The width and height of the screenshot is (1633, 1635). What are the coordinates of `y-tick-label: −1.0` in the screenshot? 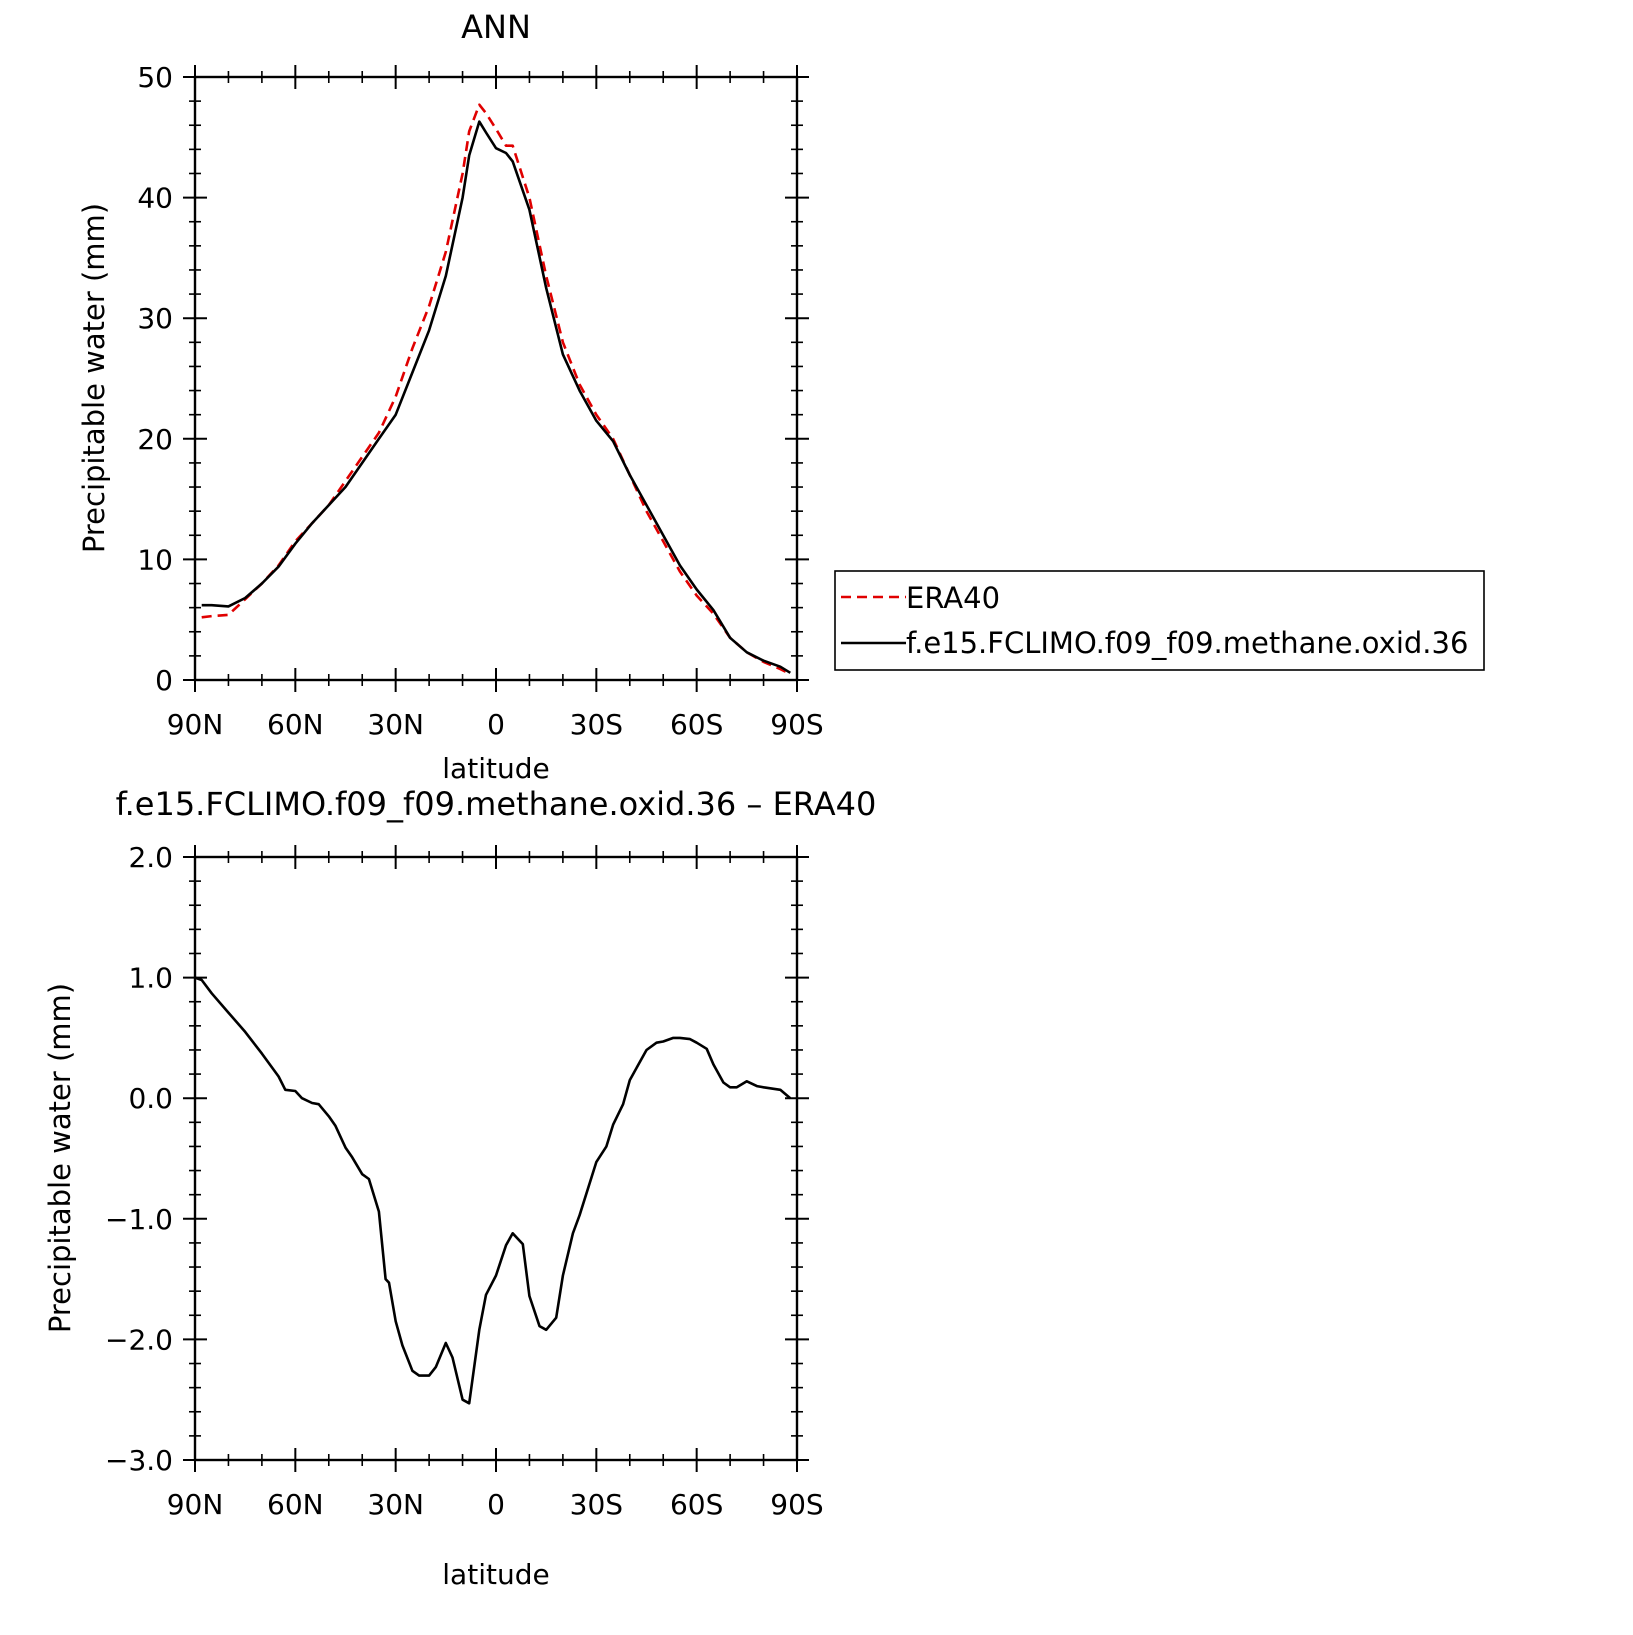 It's located at (139, 1219).